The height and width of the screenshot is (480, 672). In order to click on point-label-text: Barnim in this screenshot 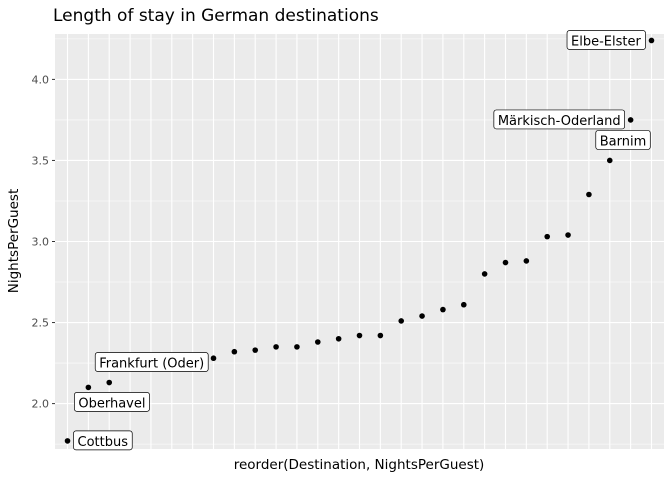, I will do `click(623, 141)`.